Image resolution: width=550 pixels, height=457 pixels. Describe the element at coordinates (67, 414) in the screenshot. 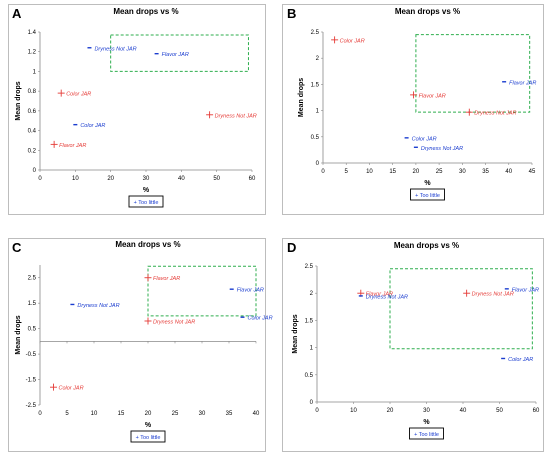

I see `x-tick-label: 5` at that location.